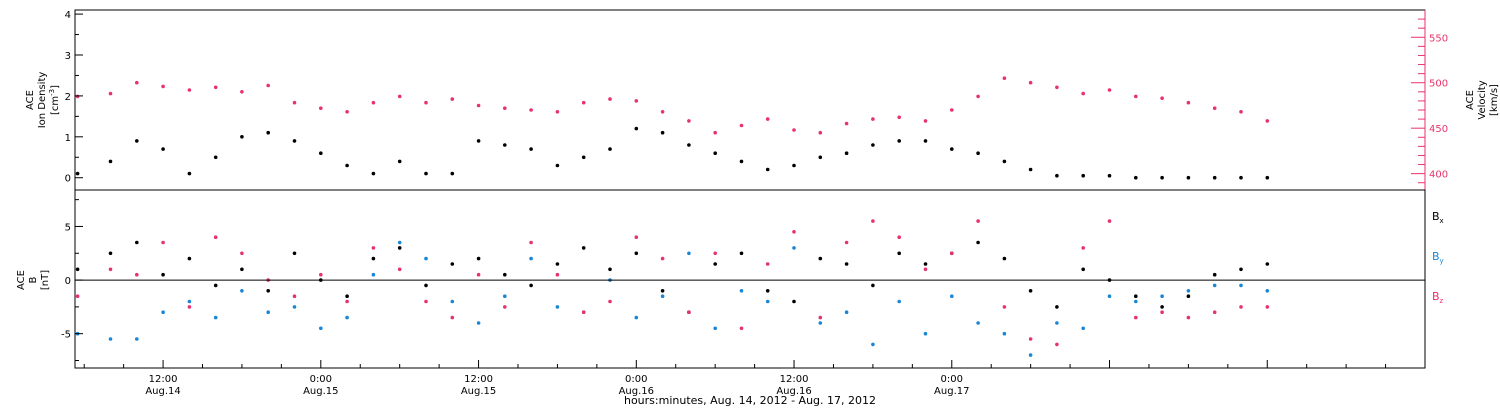 The image size is (1500, 410). I want to click on velocity-axis-title-line2: Velocity, so click(1482, 99).